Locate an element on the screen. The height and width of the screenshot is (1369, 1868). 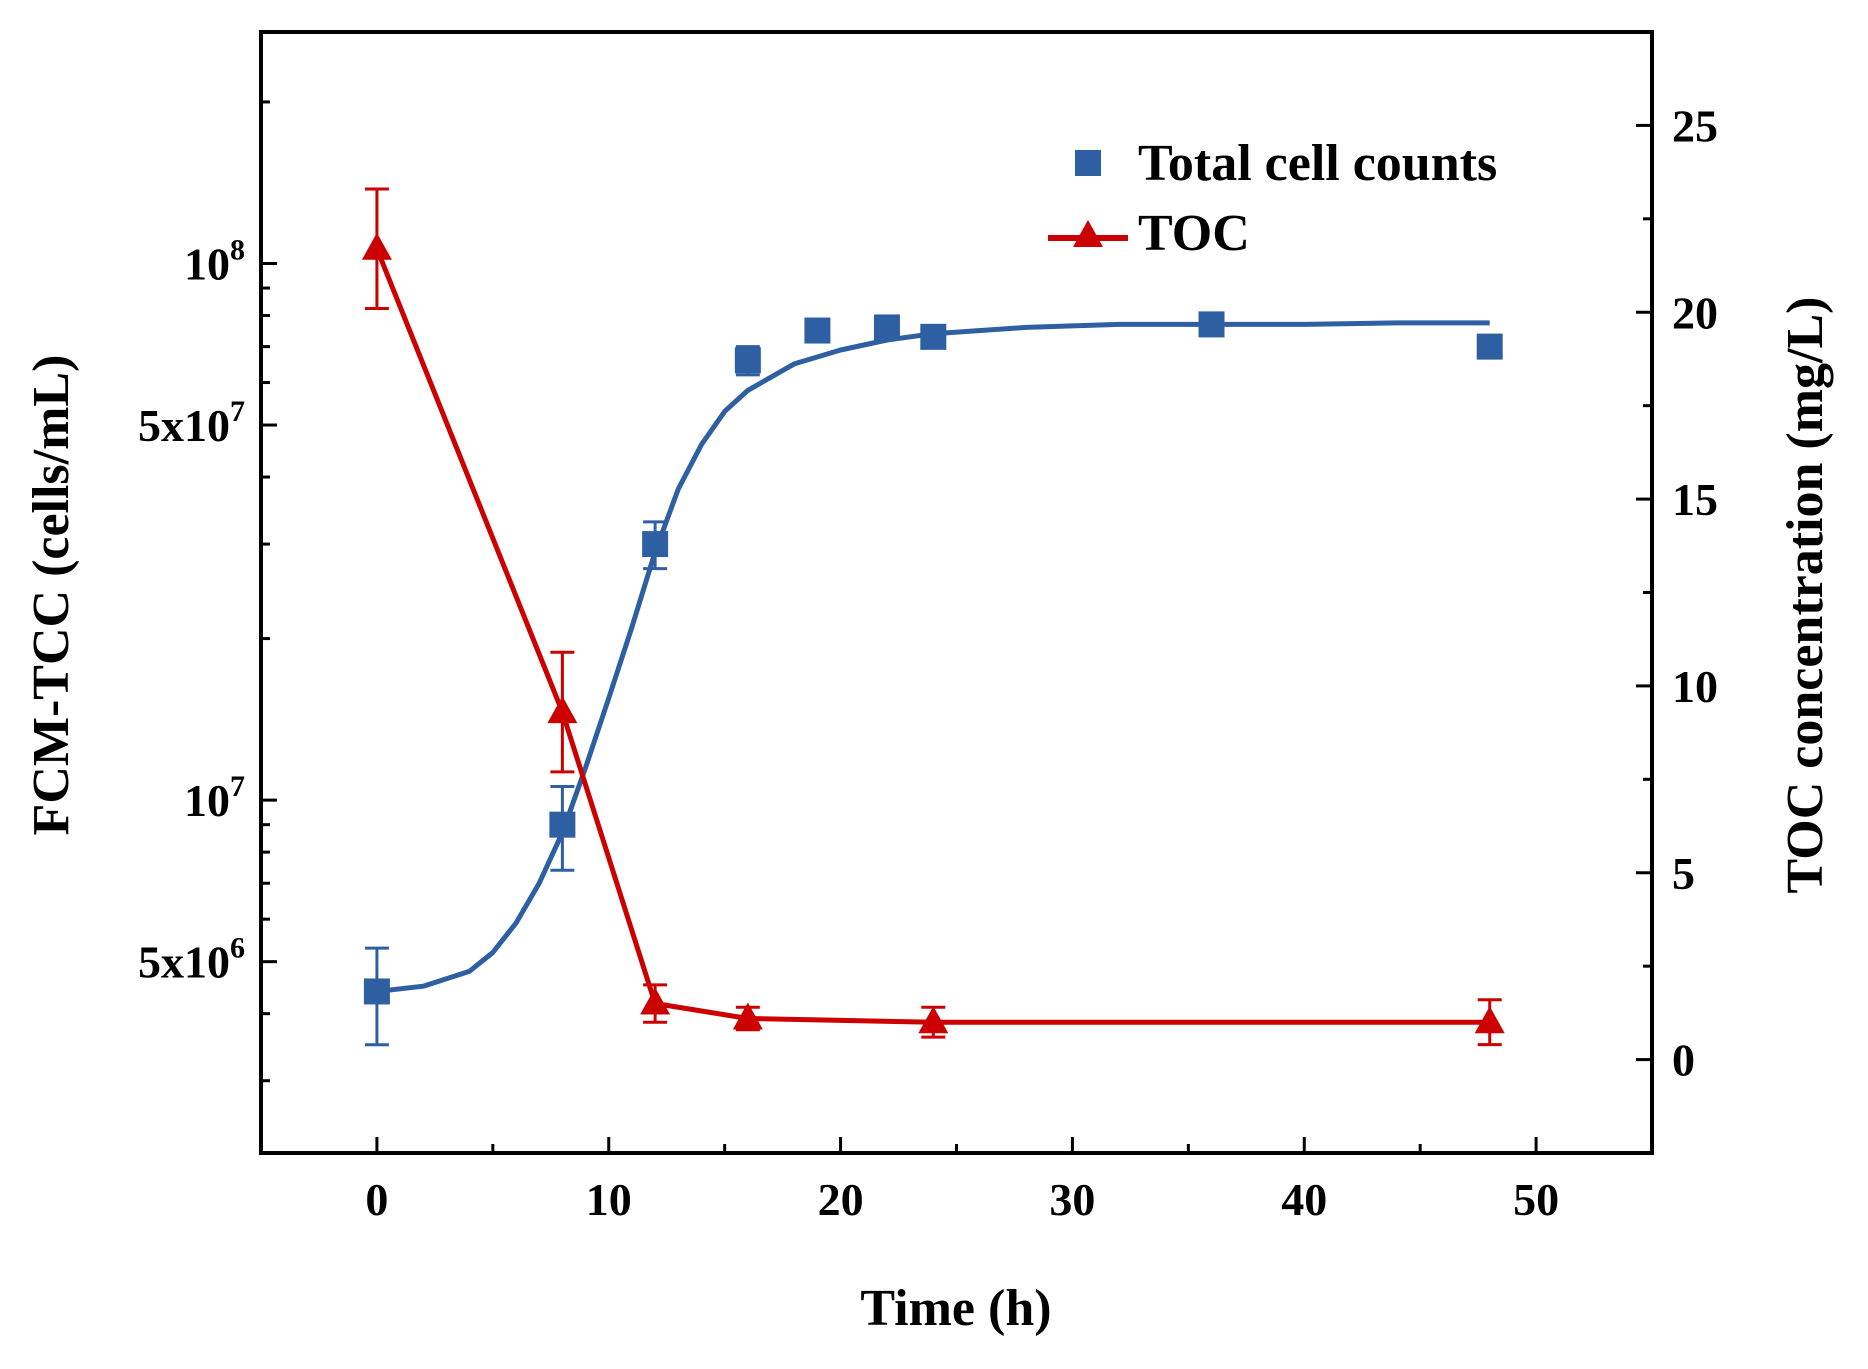
y-right-tick-label: 5 is located at coordinates (1683, 873).